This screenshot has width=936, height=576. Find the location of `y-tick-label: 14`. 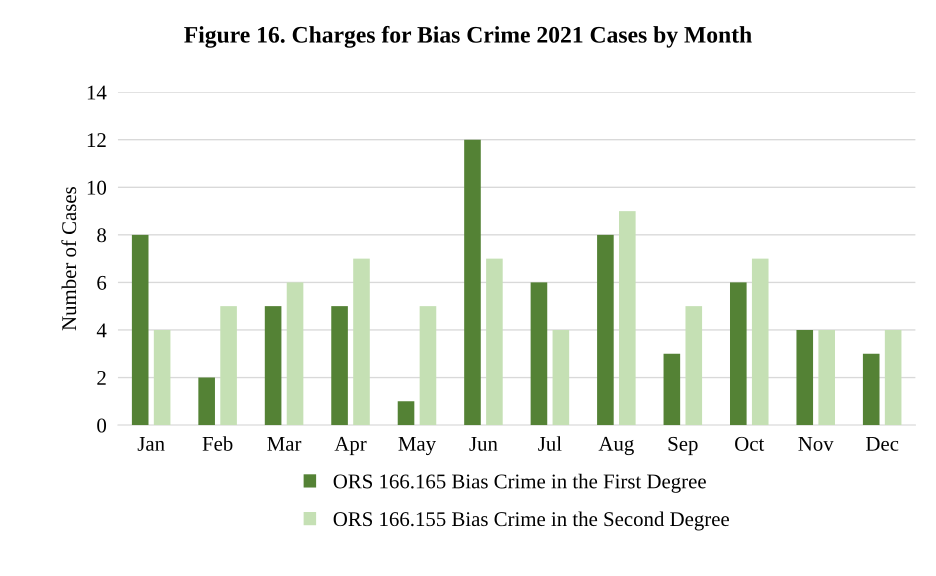

y-tick-label: 14 is located at coordinates (97, 93).